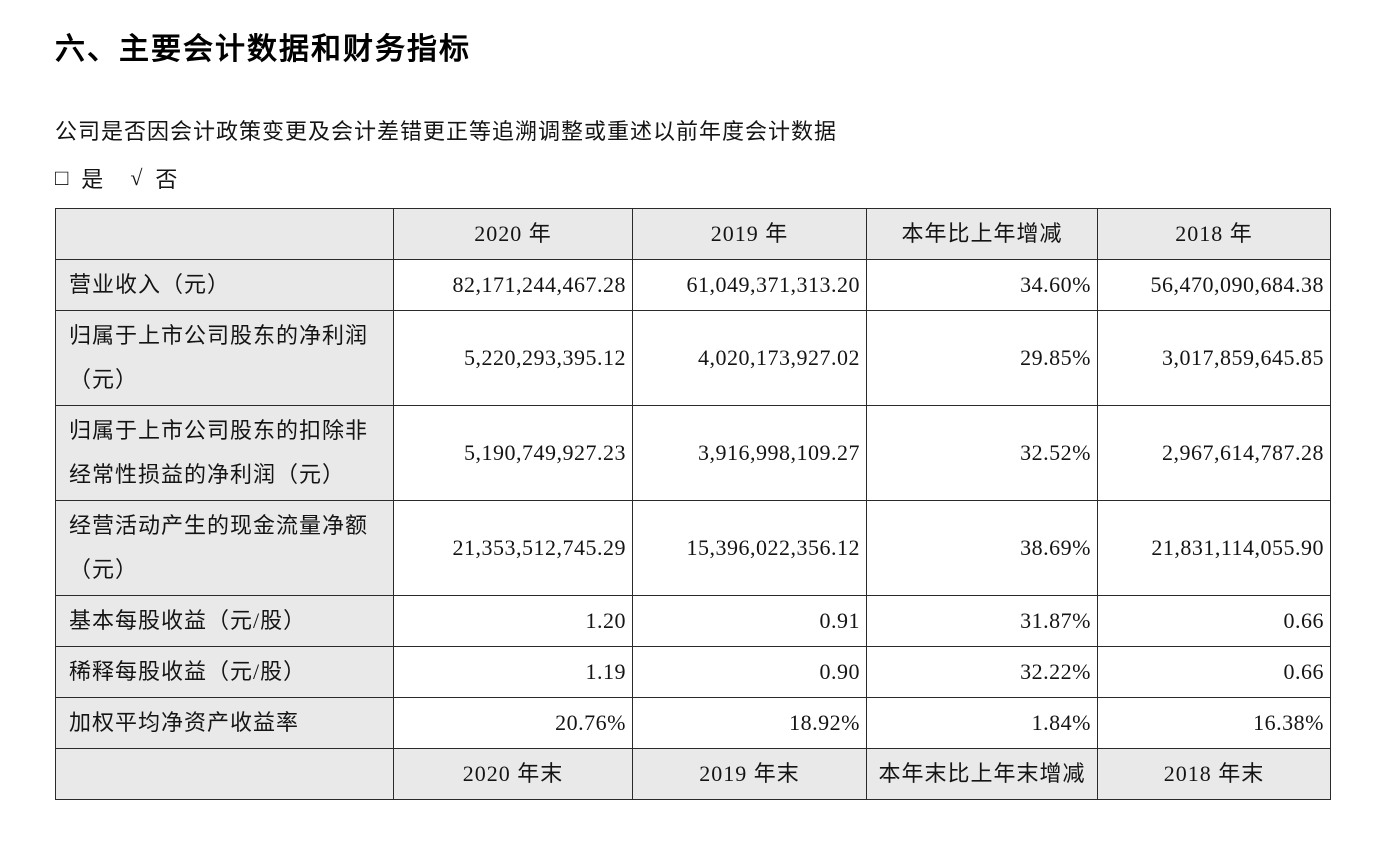 Image resolution: width=1388 pixels, height=860 pixels. Describe the element at coordinates (982, 548) in the screenshot. I see `value-change: 38.69%` at that location.